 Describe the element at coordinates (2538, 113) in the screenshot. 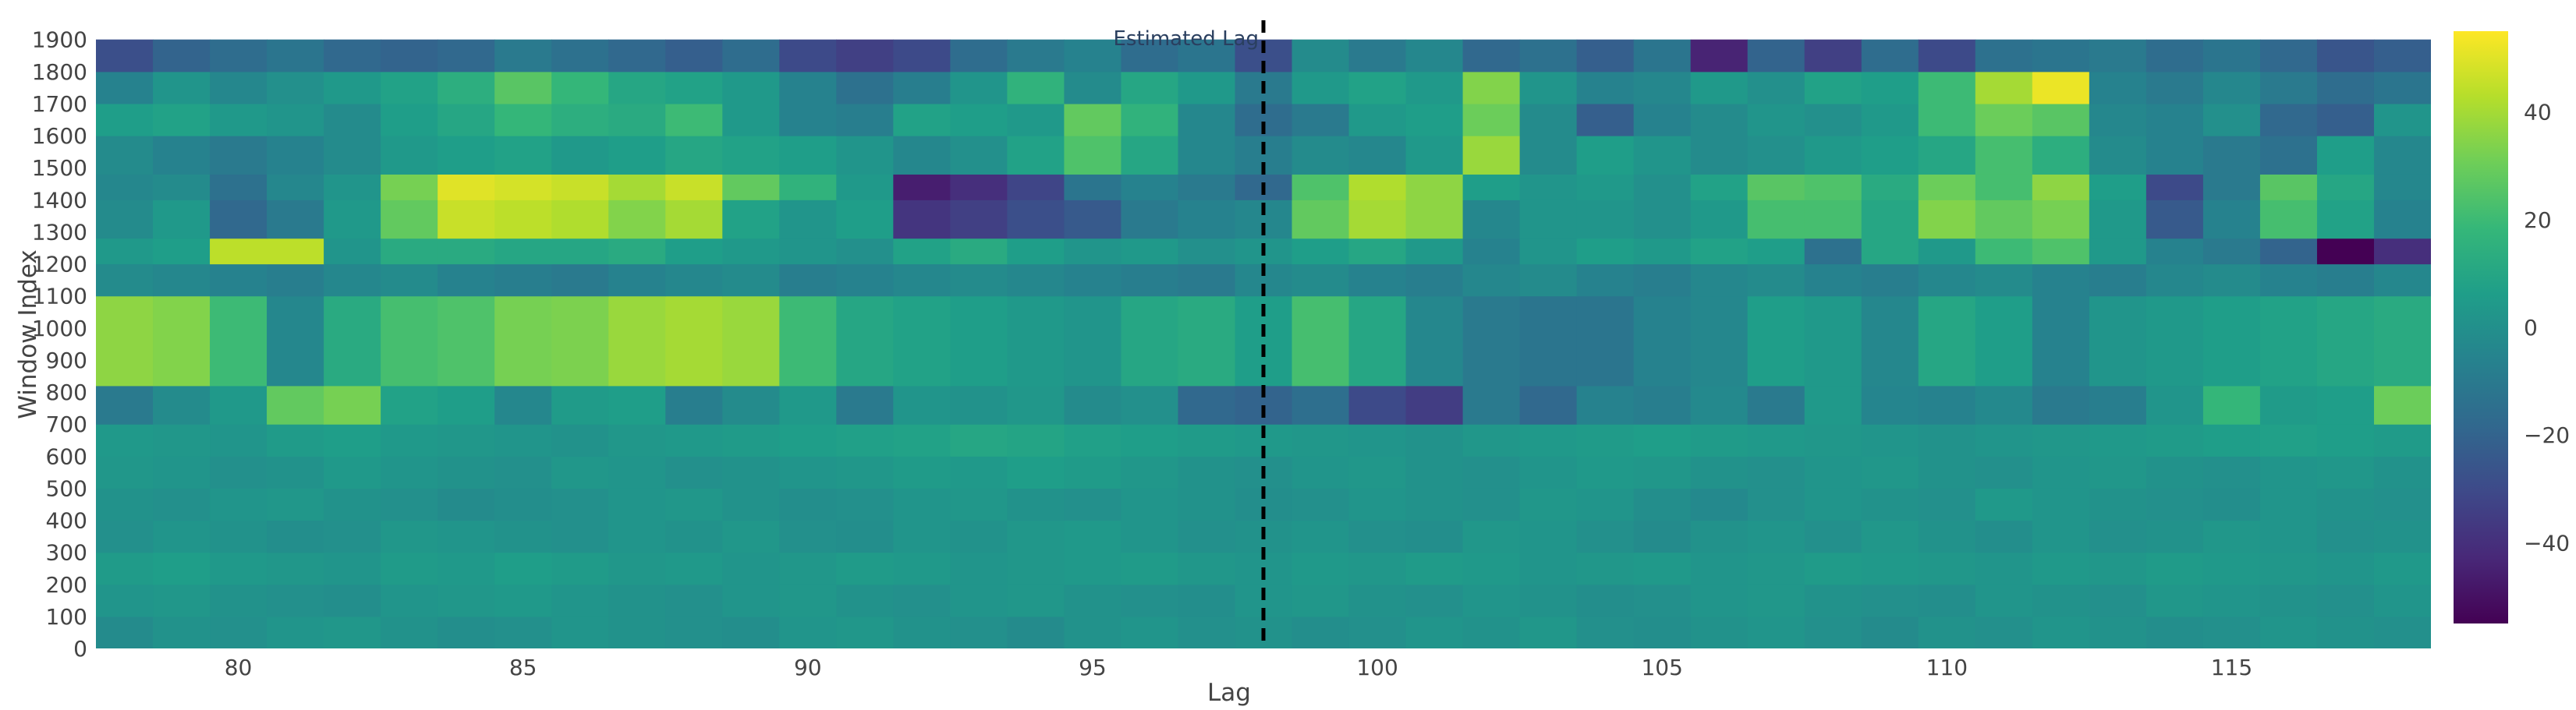

I see `colorbar-tick-label: 40` at that location.